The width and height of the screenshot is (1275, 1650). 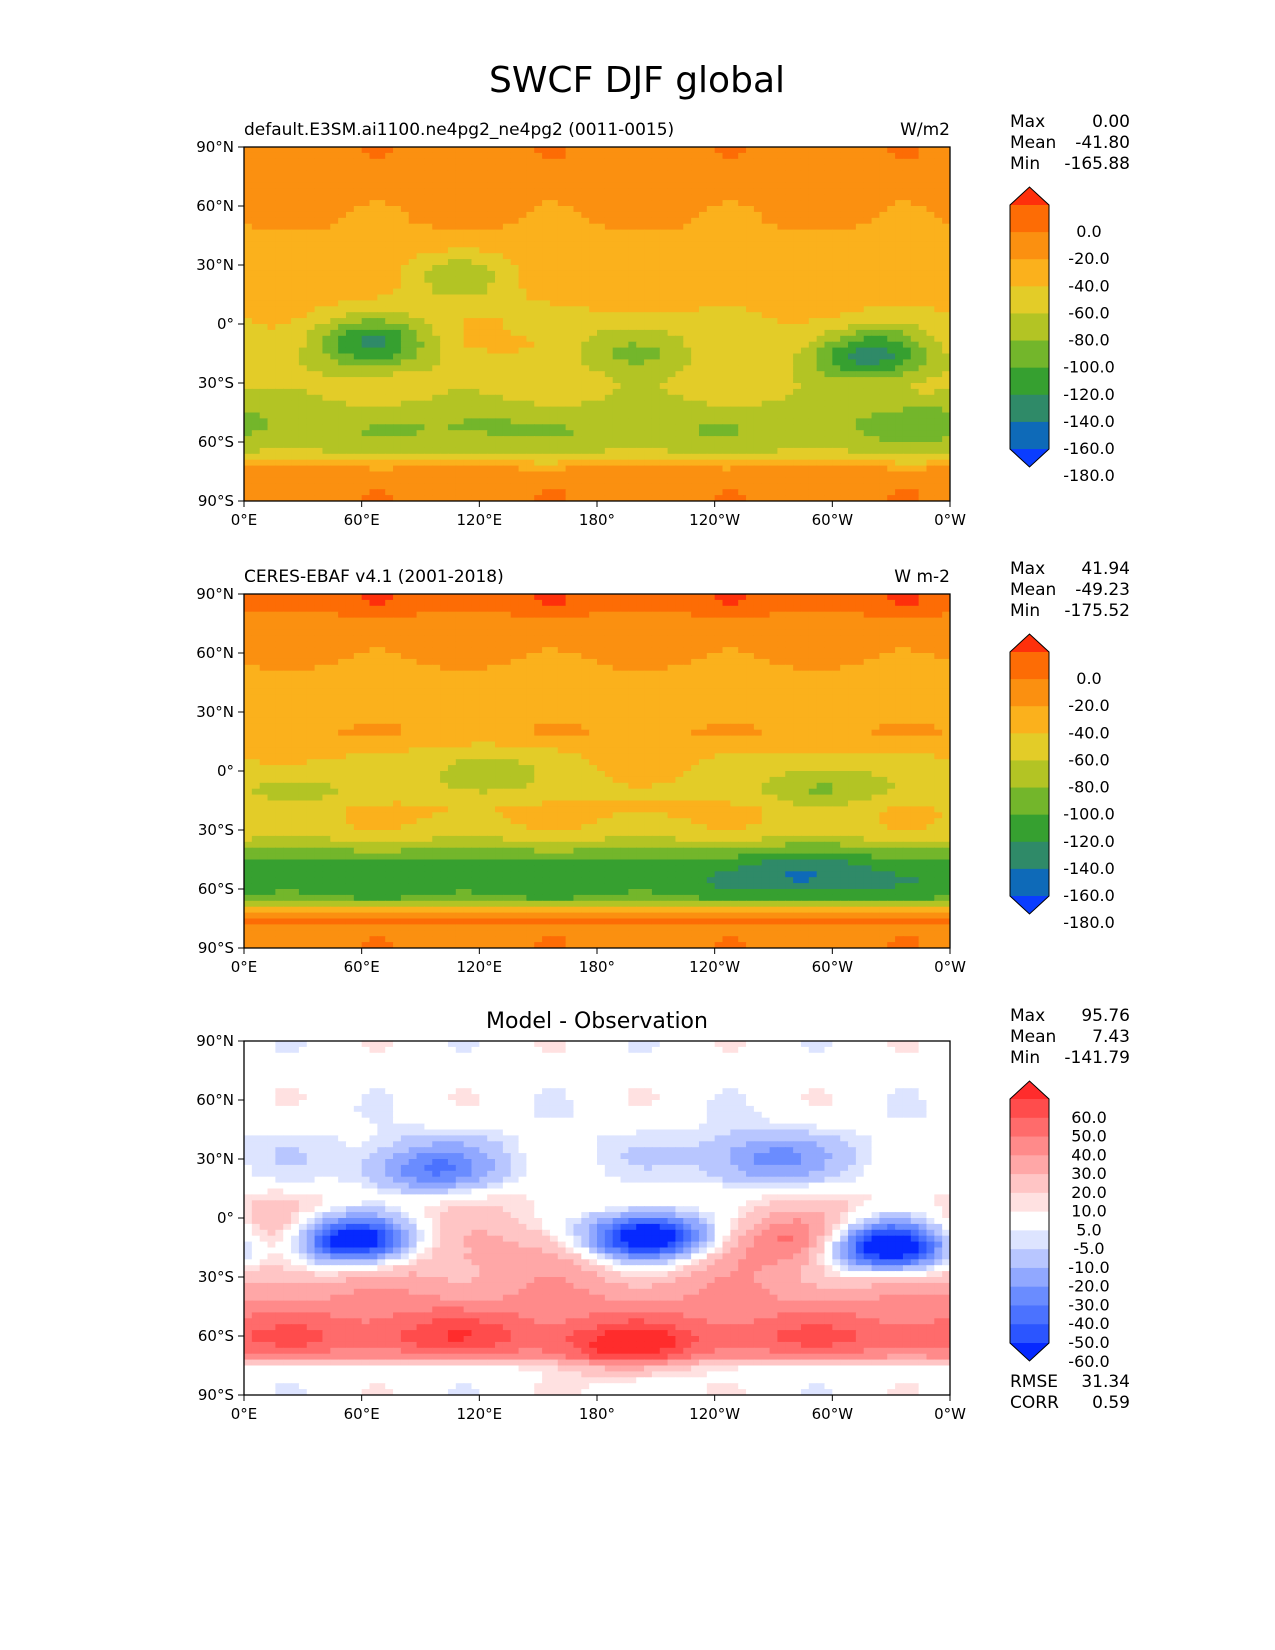 I want to click on metric-label: RMSE, so click(x=1034, y=1382).